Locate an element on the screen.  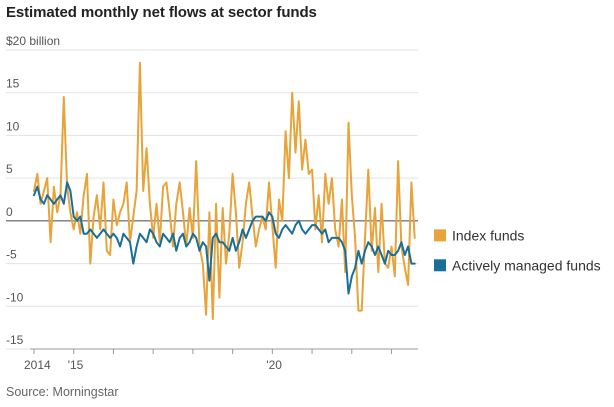
y-tick-label: 5 is located at coordinates (9, 169).